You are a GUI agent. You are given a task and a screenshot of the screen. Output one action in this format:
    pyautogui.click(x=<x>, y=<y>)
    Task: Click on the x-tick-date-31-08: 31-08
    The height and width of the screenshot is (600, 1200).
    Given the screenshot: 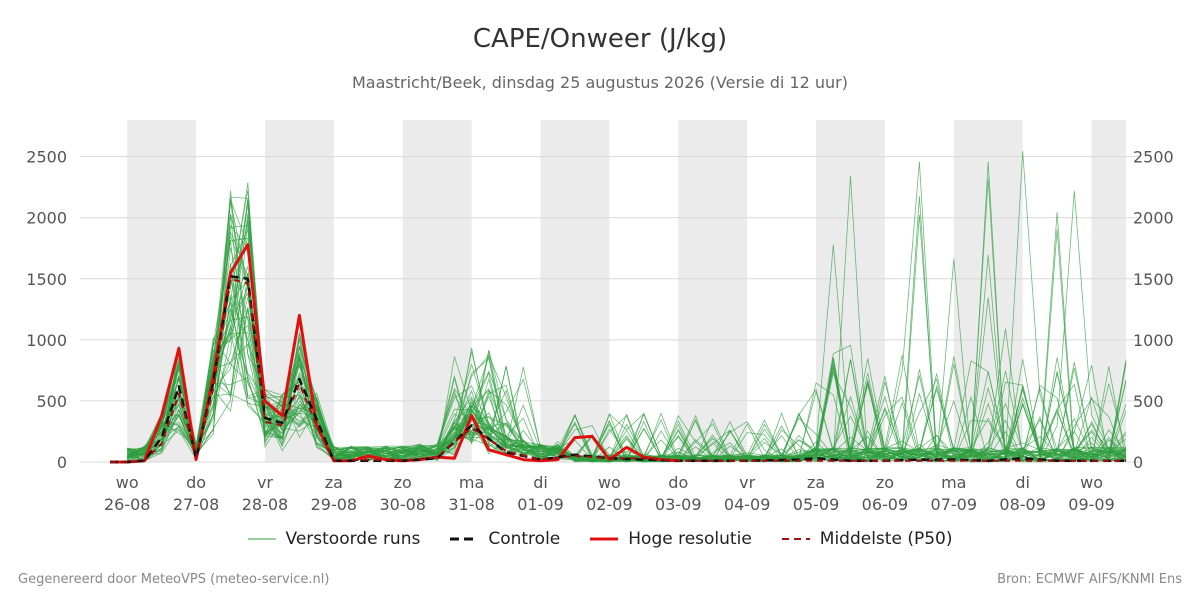 What is the action you would take?
    pyautogui.click(x=471, y=504)
    